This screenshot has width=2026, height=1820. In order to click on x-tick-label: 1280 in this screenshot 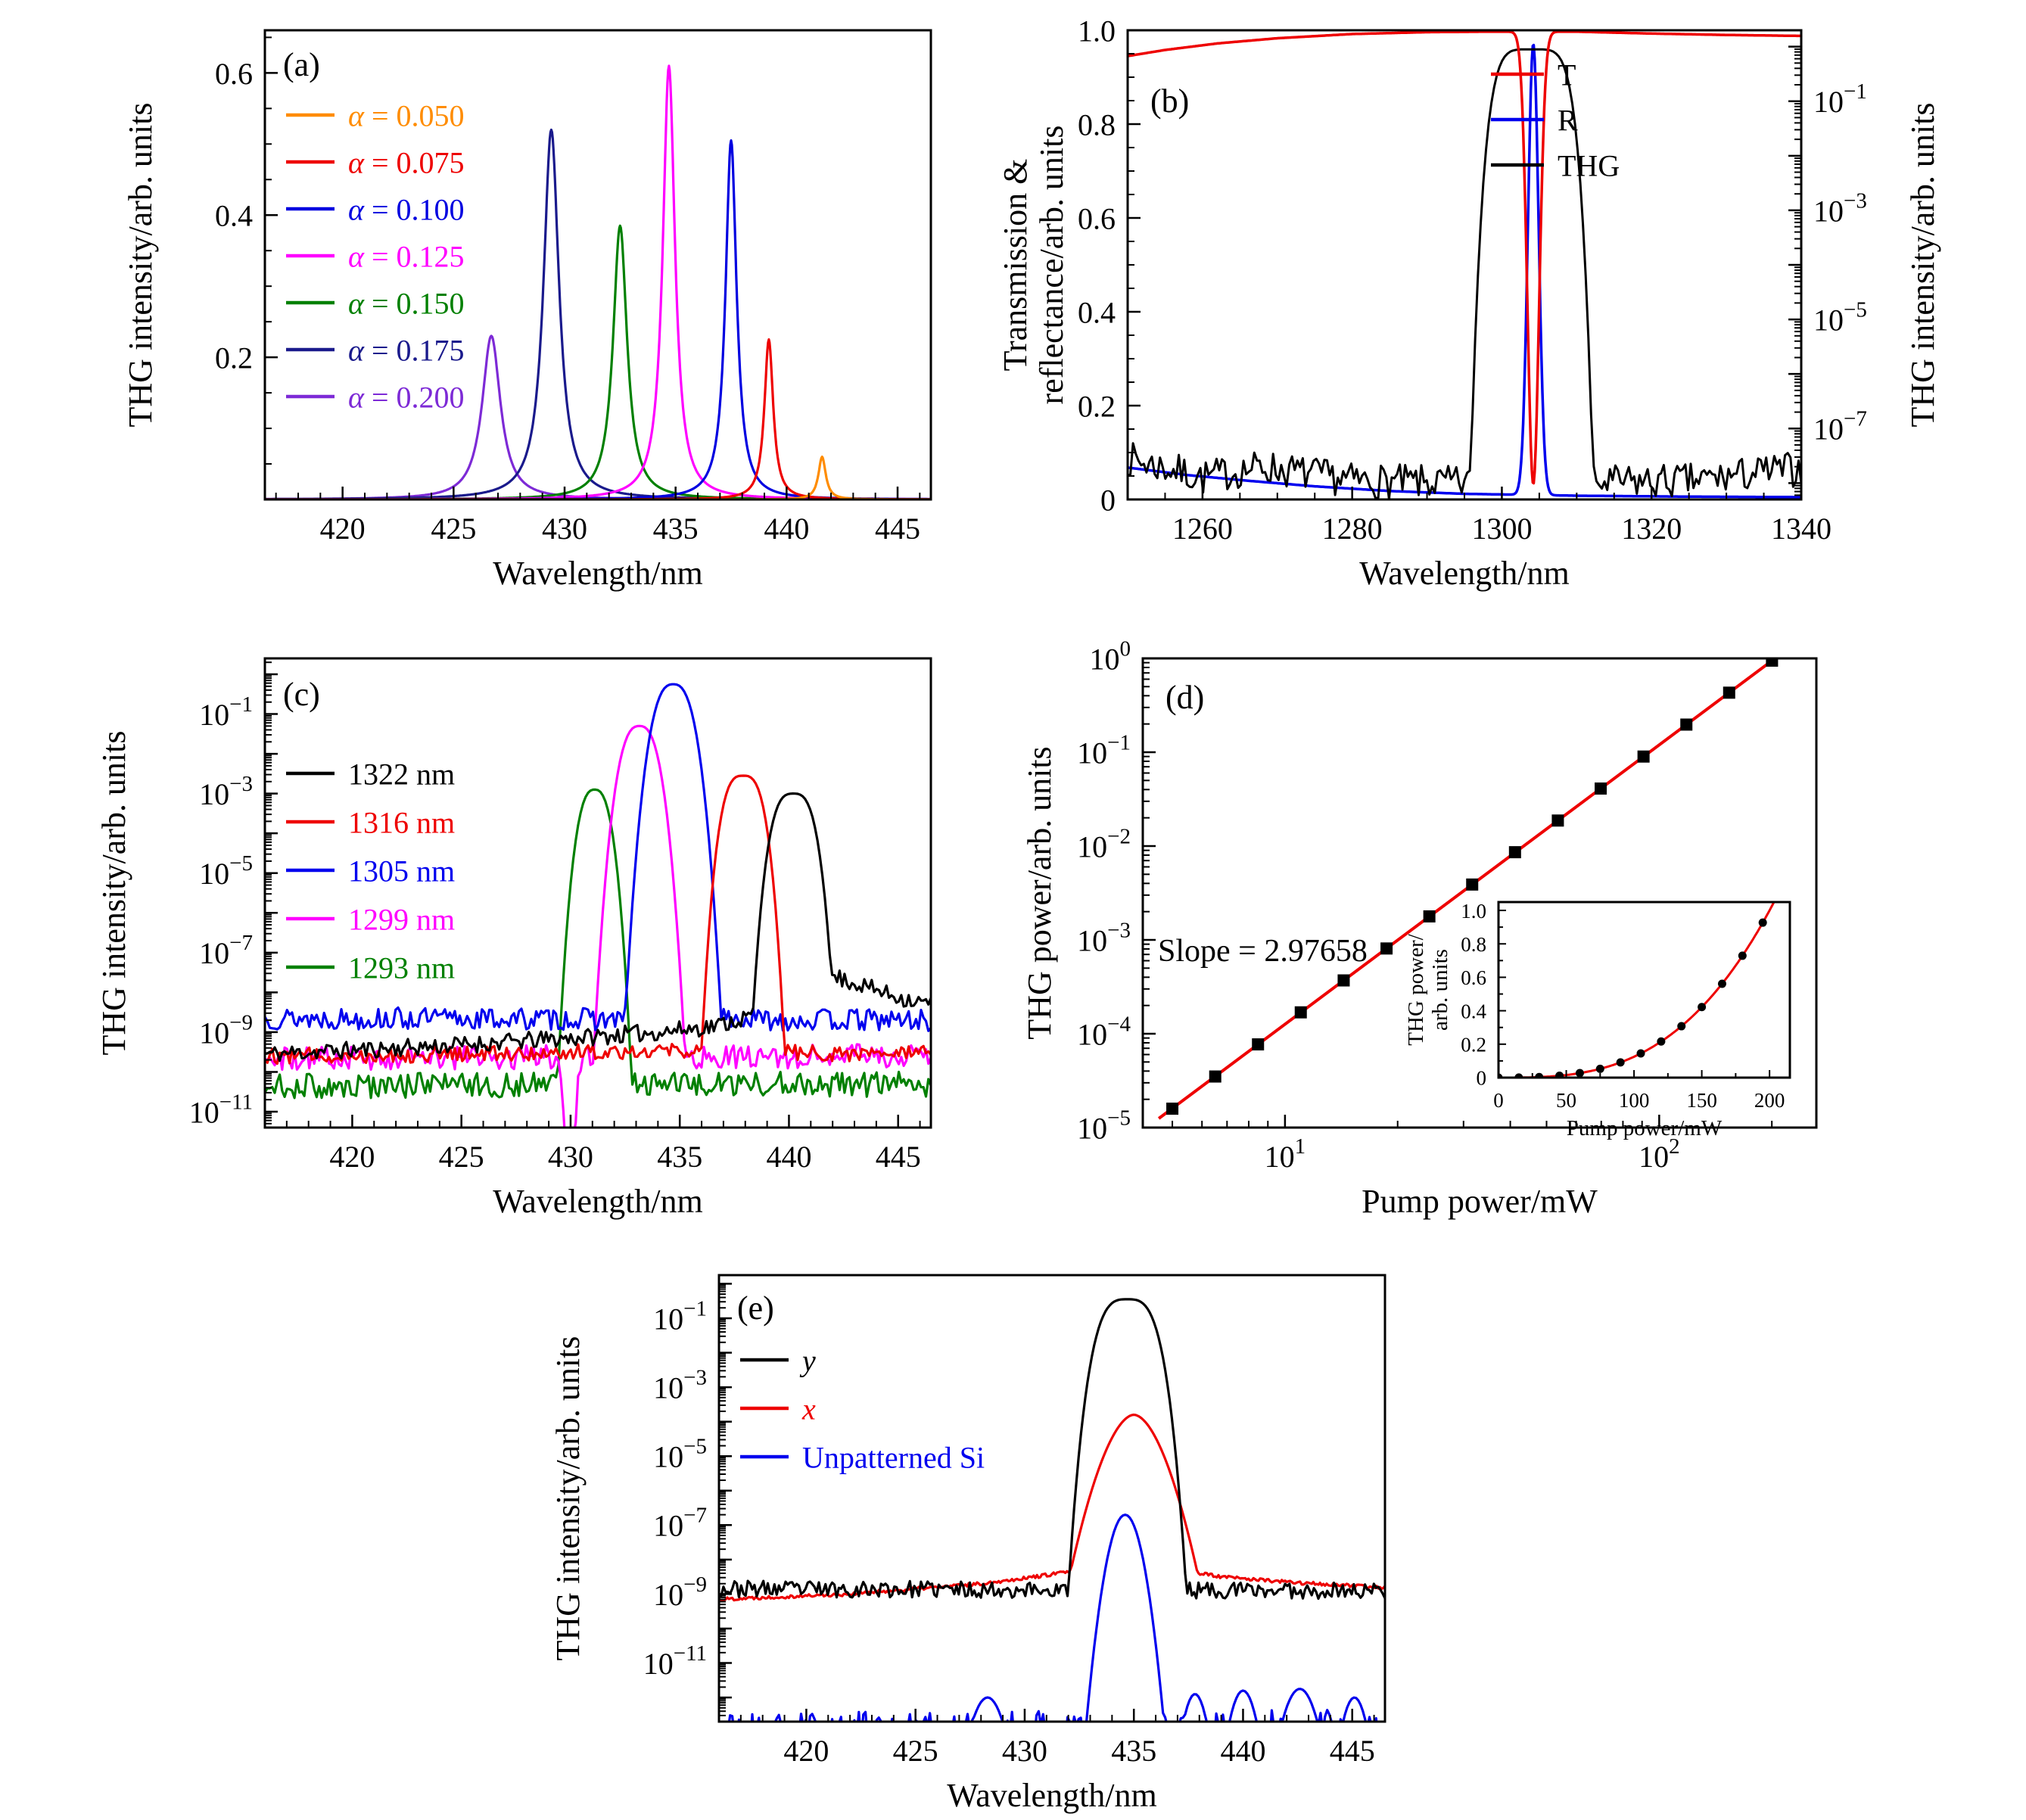, I will do `click(1352, 529)`.